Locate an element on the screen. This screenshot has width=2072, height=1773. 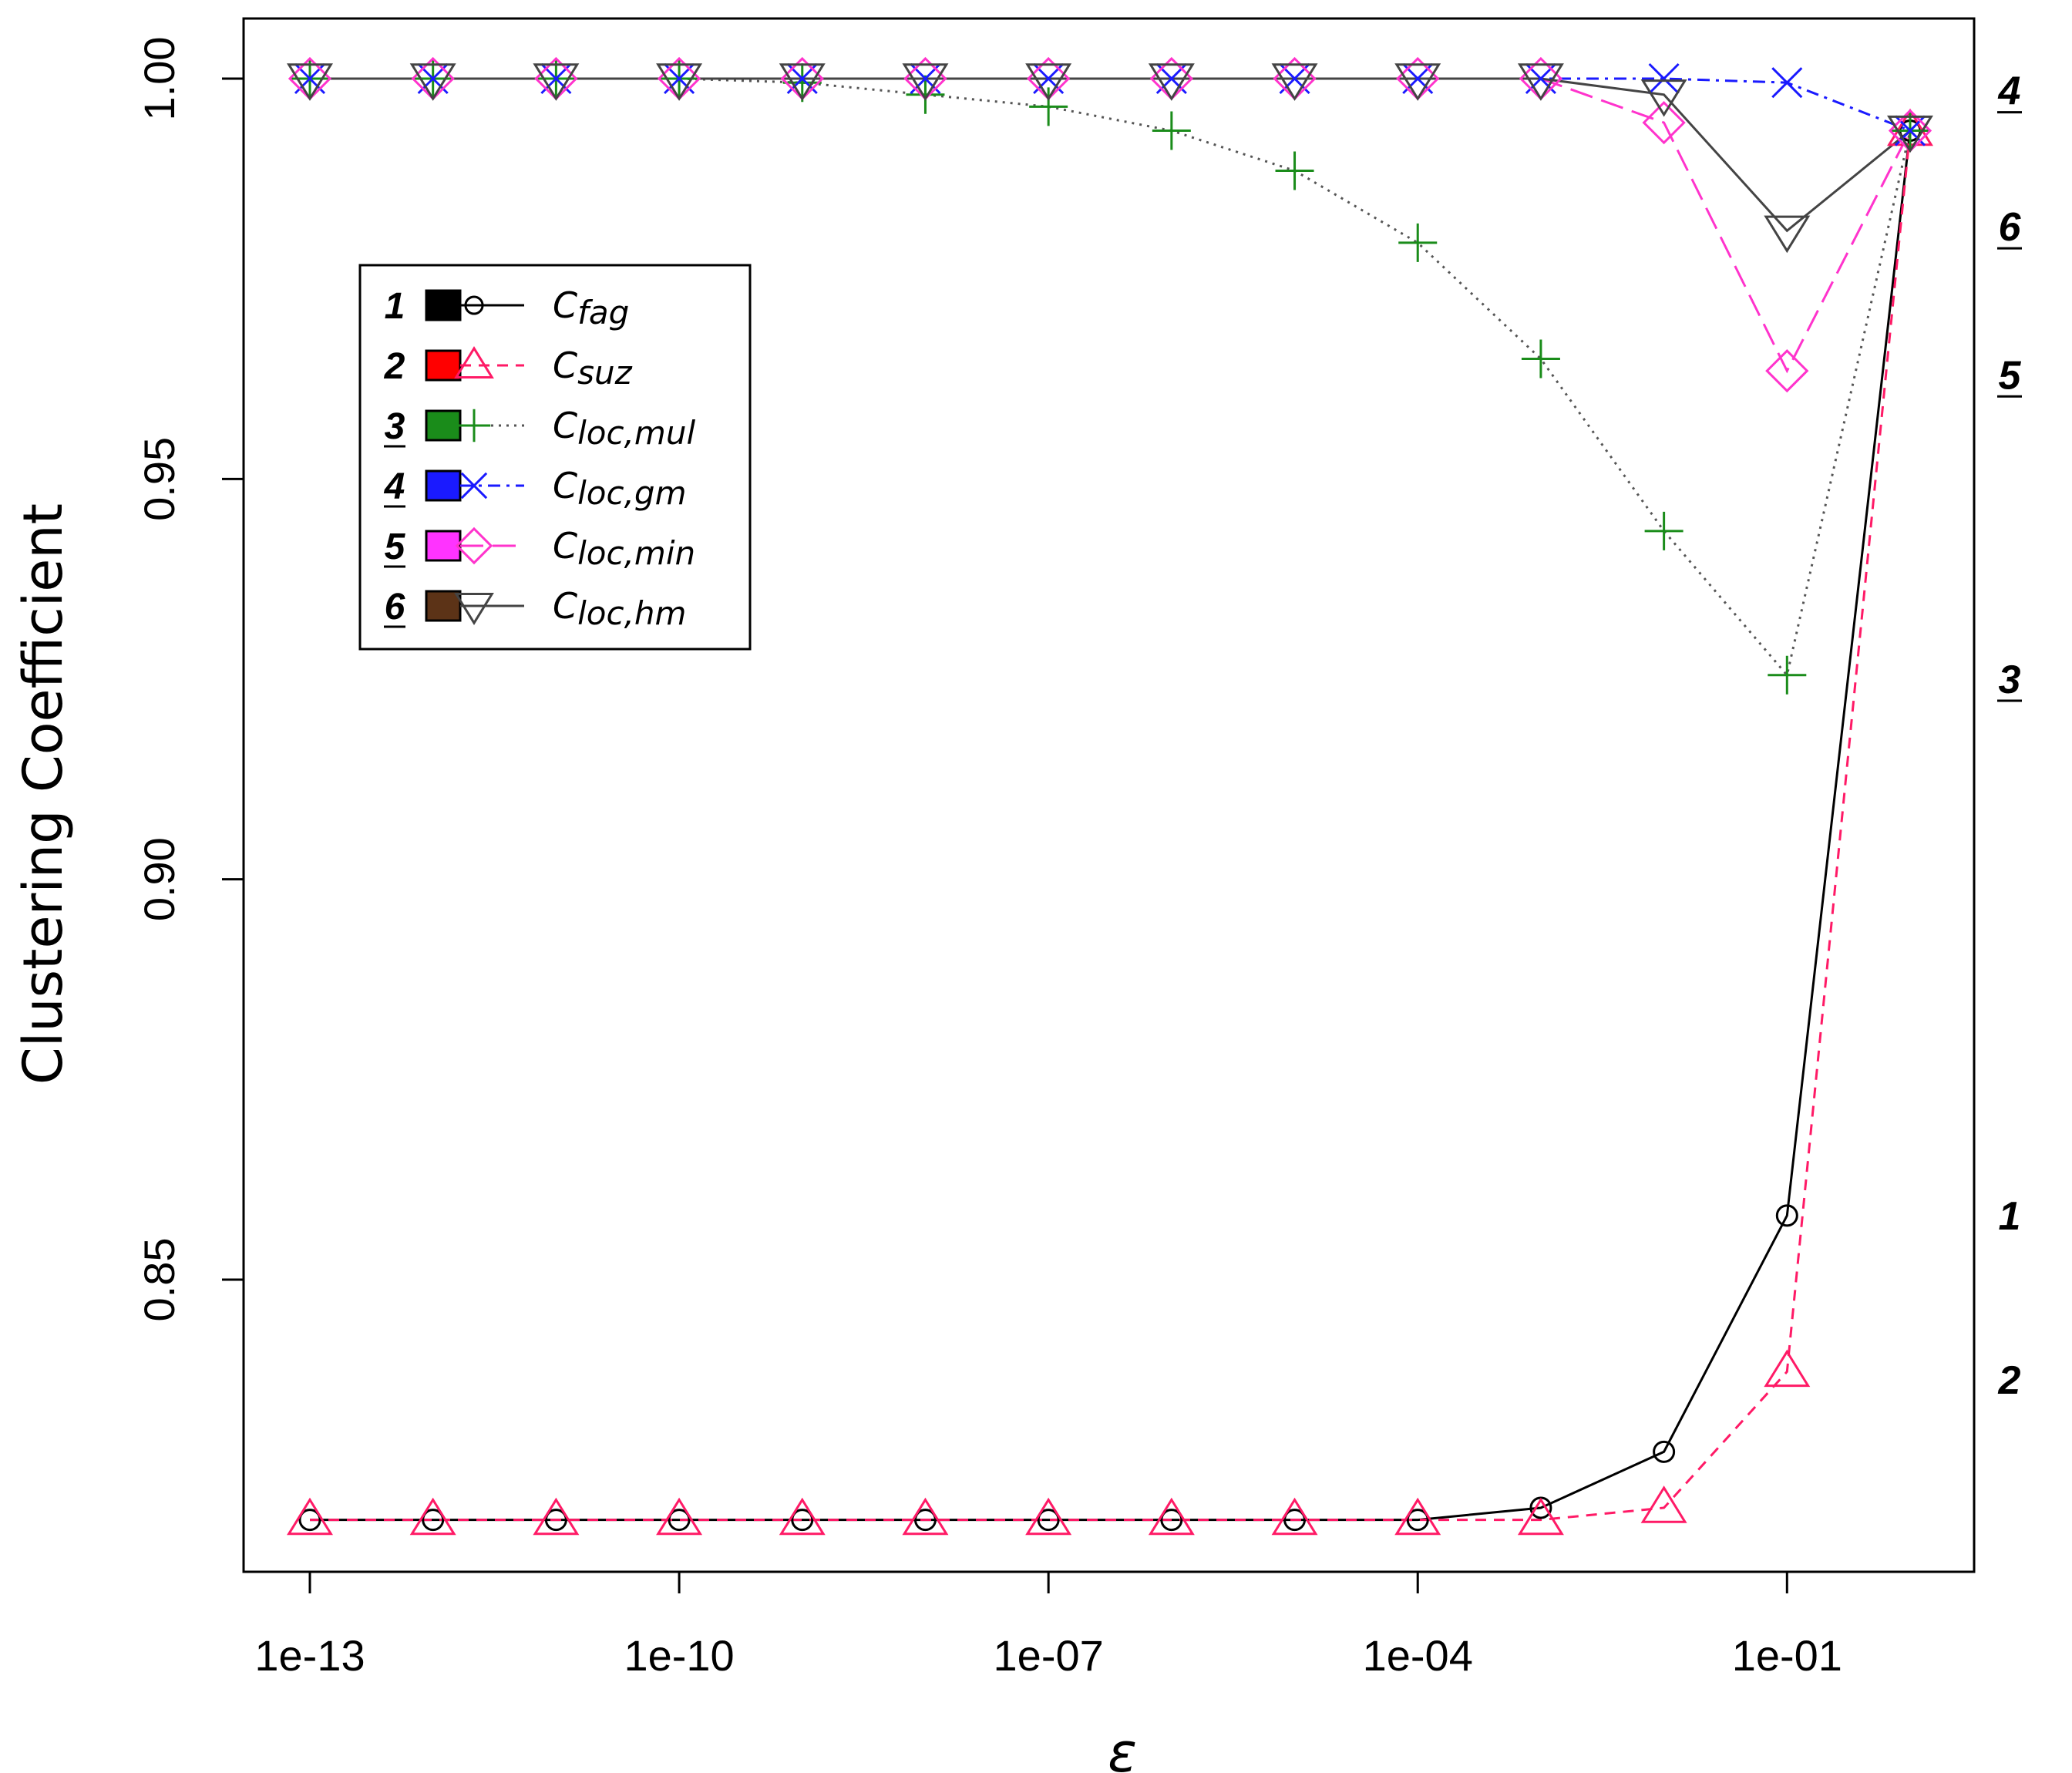
x-tick-label: 1e-10 is located at coordinates (679, 1655).